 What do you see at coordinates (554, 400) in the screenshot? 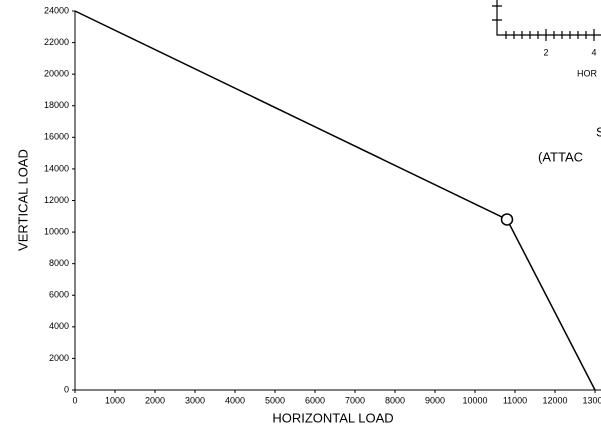
I see `x-tick-label: 12000` at bounding box center [554, 400].